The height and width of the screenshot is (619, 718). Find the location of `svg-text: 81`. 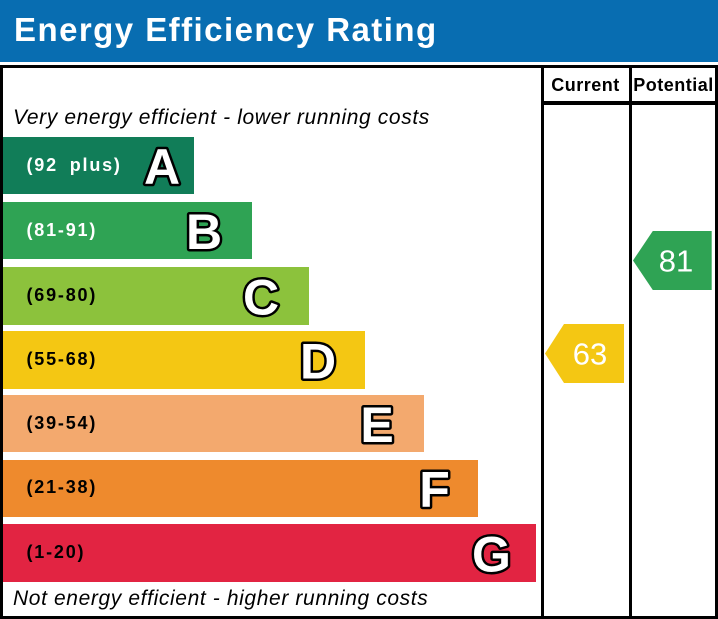

svg-text: 81 is located at coordinates (676, 261).